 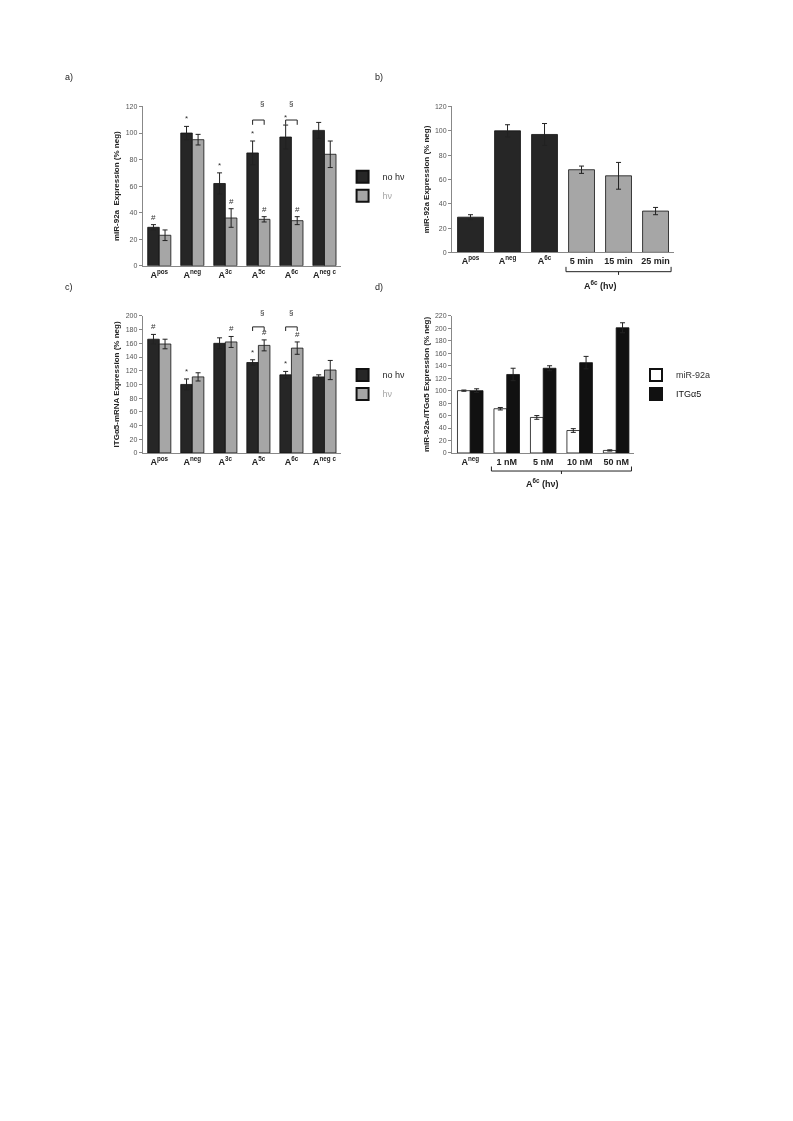 I want to click on x-tick-label: 5 min, so click(x=581, y=261).